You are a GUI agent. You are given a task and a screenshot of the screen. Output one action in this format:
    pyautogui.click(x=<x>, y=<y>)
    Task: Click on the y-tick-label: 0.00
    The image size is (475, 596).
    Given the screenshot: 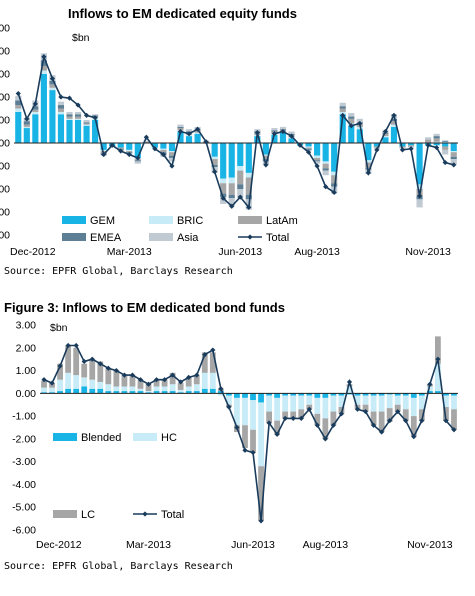 What is the action you would take?
    pyautogui.click(x=26, y=394)
    